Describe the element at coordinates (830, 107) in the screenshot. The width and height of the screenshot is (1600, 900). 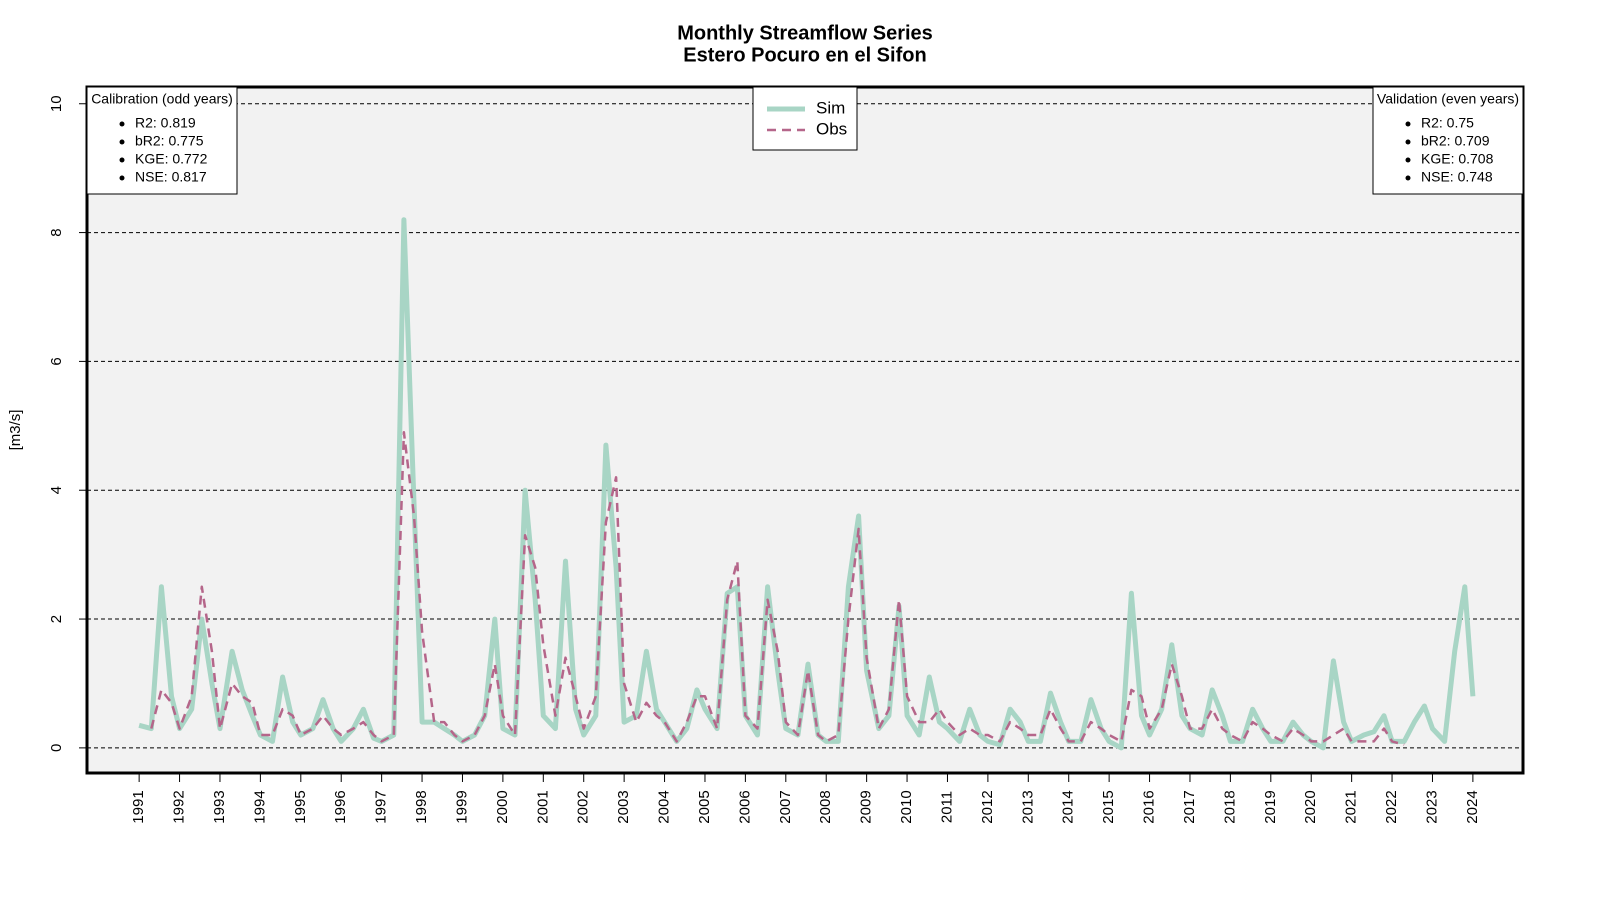
I see `legend-label: Sim` at that location.